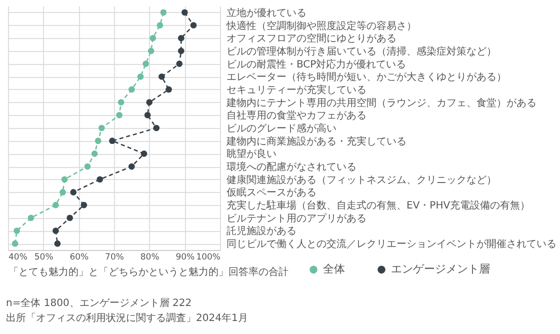 The width and height of the screenshot is (560, 334). I want to click on y-tick-label: 充実した駐車場（台数、自走式の有無、EV・PHV充電設備の有無）, so click(378, 206).